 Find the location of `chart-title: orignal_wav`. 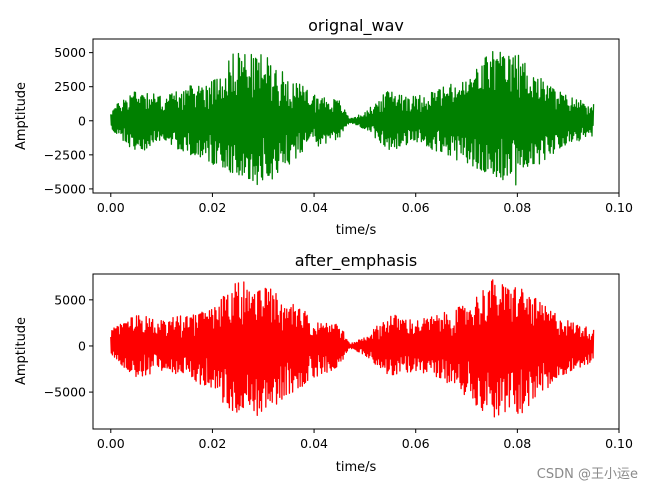

chart-title: orignal_wav is located at coordinates (356, 26).